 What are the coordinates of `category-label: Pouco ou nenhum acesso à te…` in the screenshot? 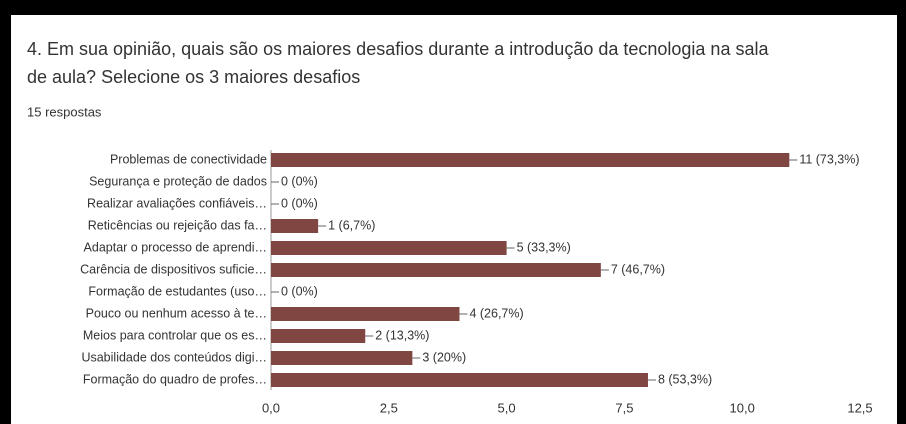 It's located at (176, 313).